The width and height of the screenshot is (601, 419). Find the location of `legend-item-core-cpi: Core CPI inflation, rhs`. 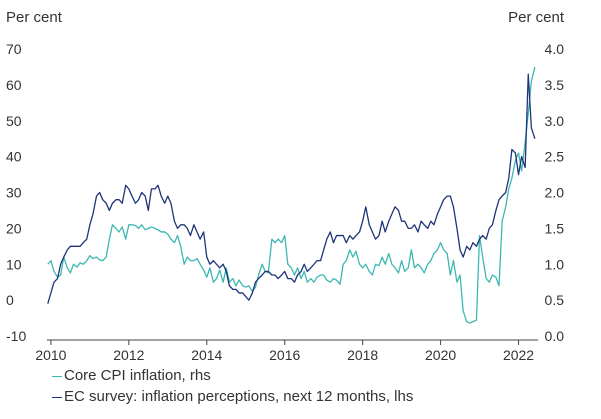

legend-item-core-cpi: Core CPI inflation, rhs is located at coordinates (232, 375).